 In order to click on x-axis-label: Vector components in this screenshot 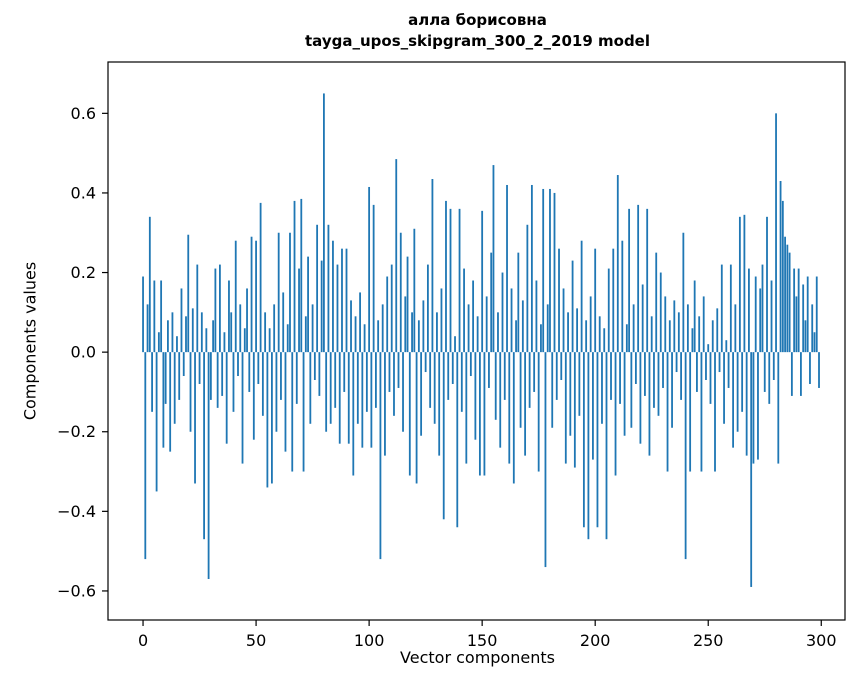, I will do `click(477, 657)`.